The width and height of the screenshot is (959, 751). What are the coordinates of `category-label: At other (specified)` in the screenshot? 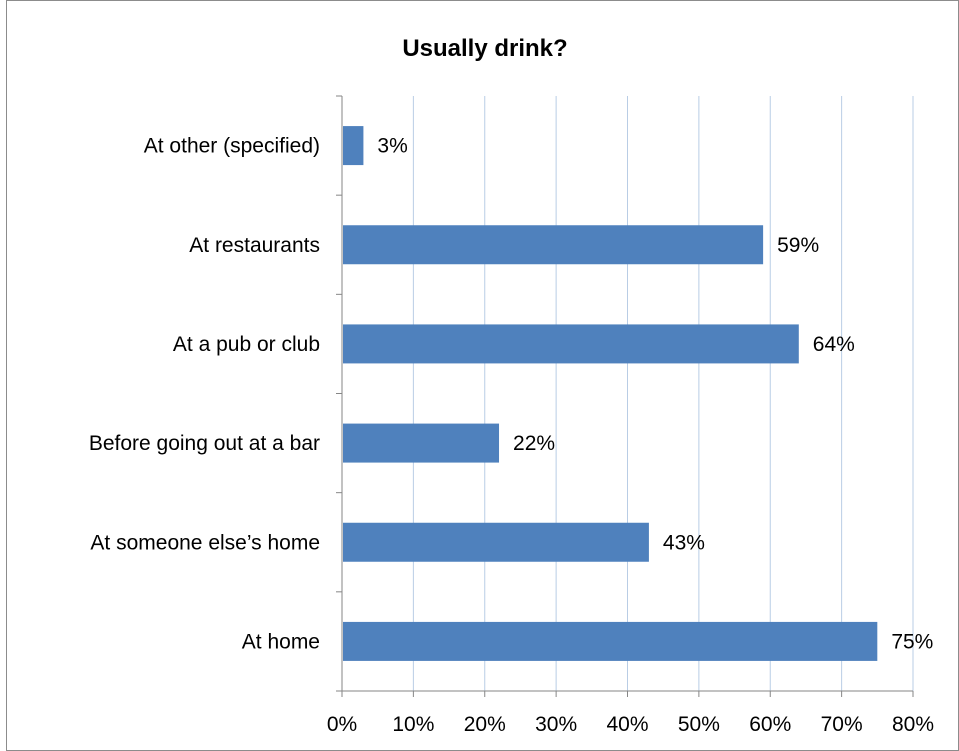 It's located at (232, 146).